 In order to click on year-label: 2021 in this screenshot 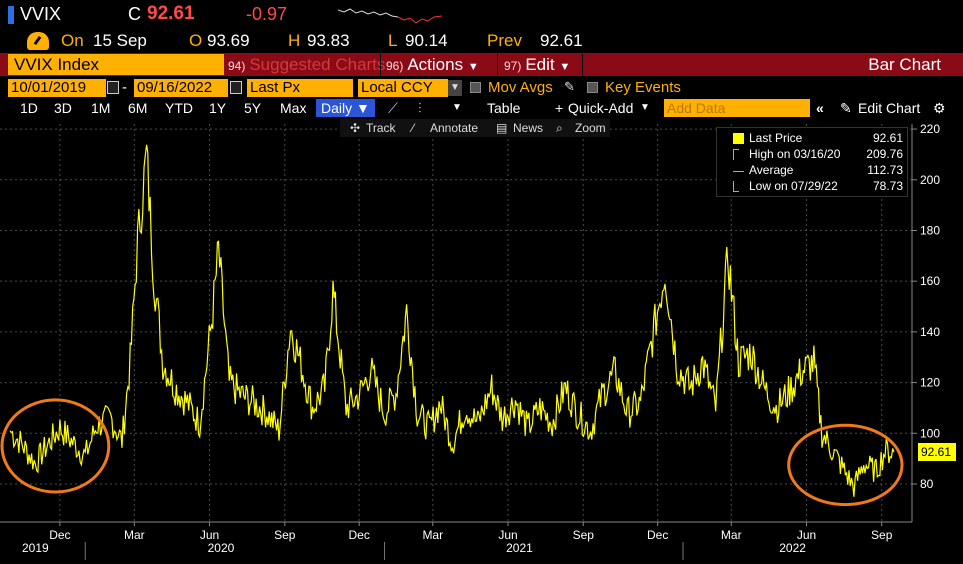, I will do `click(519, 548)`.